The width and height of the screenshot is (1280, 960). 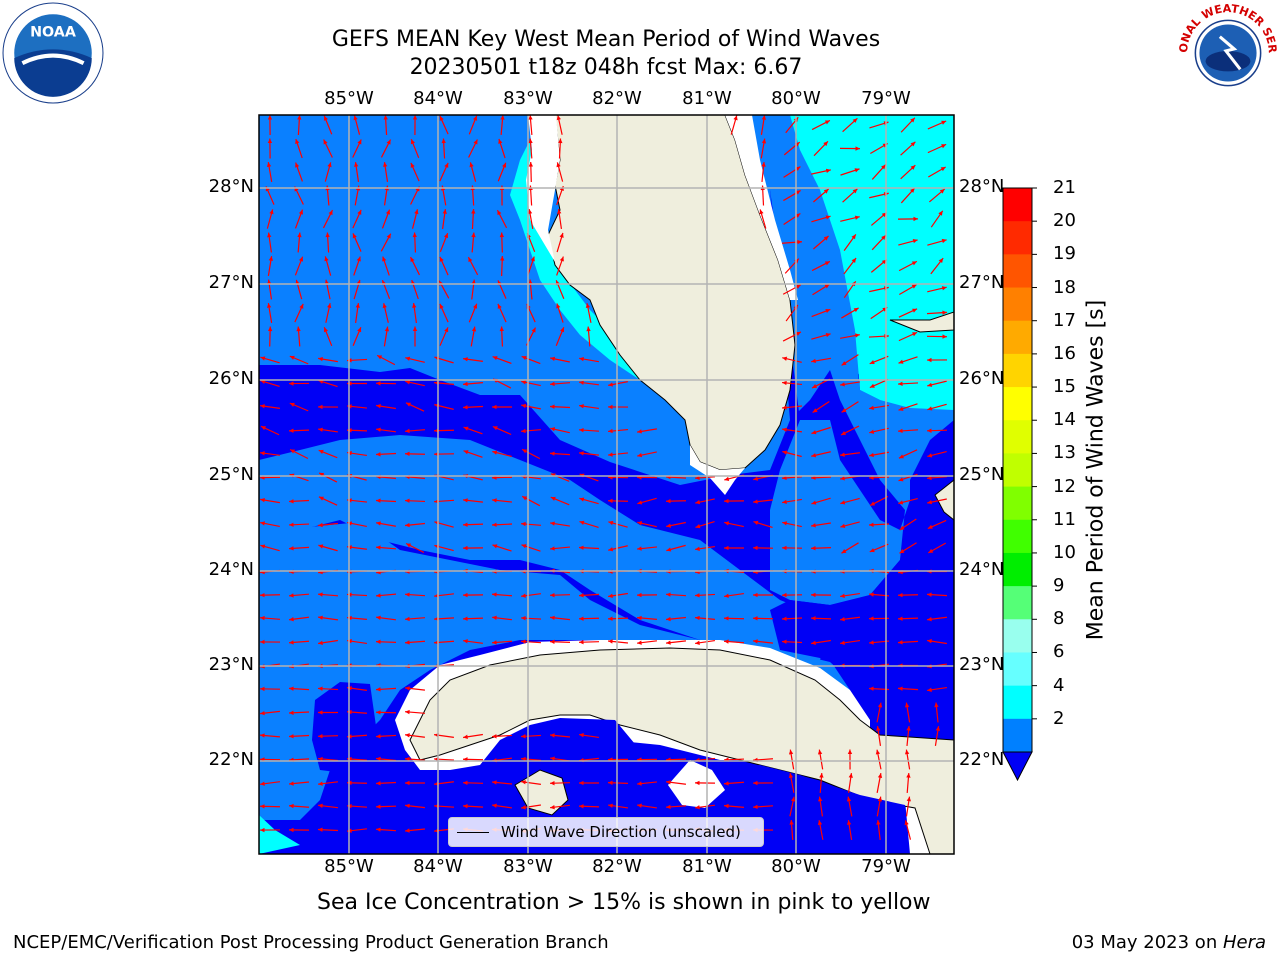 What do you see at coordinates (982, 474) in the screenshot?
I see `lat-label-right: 25°N` at bounding box center [982, 474].